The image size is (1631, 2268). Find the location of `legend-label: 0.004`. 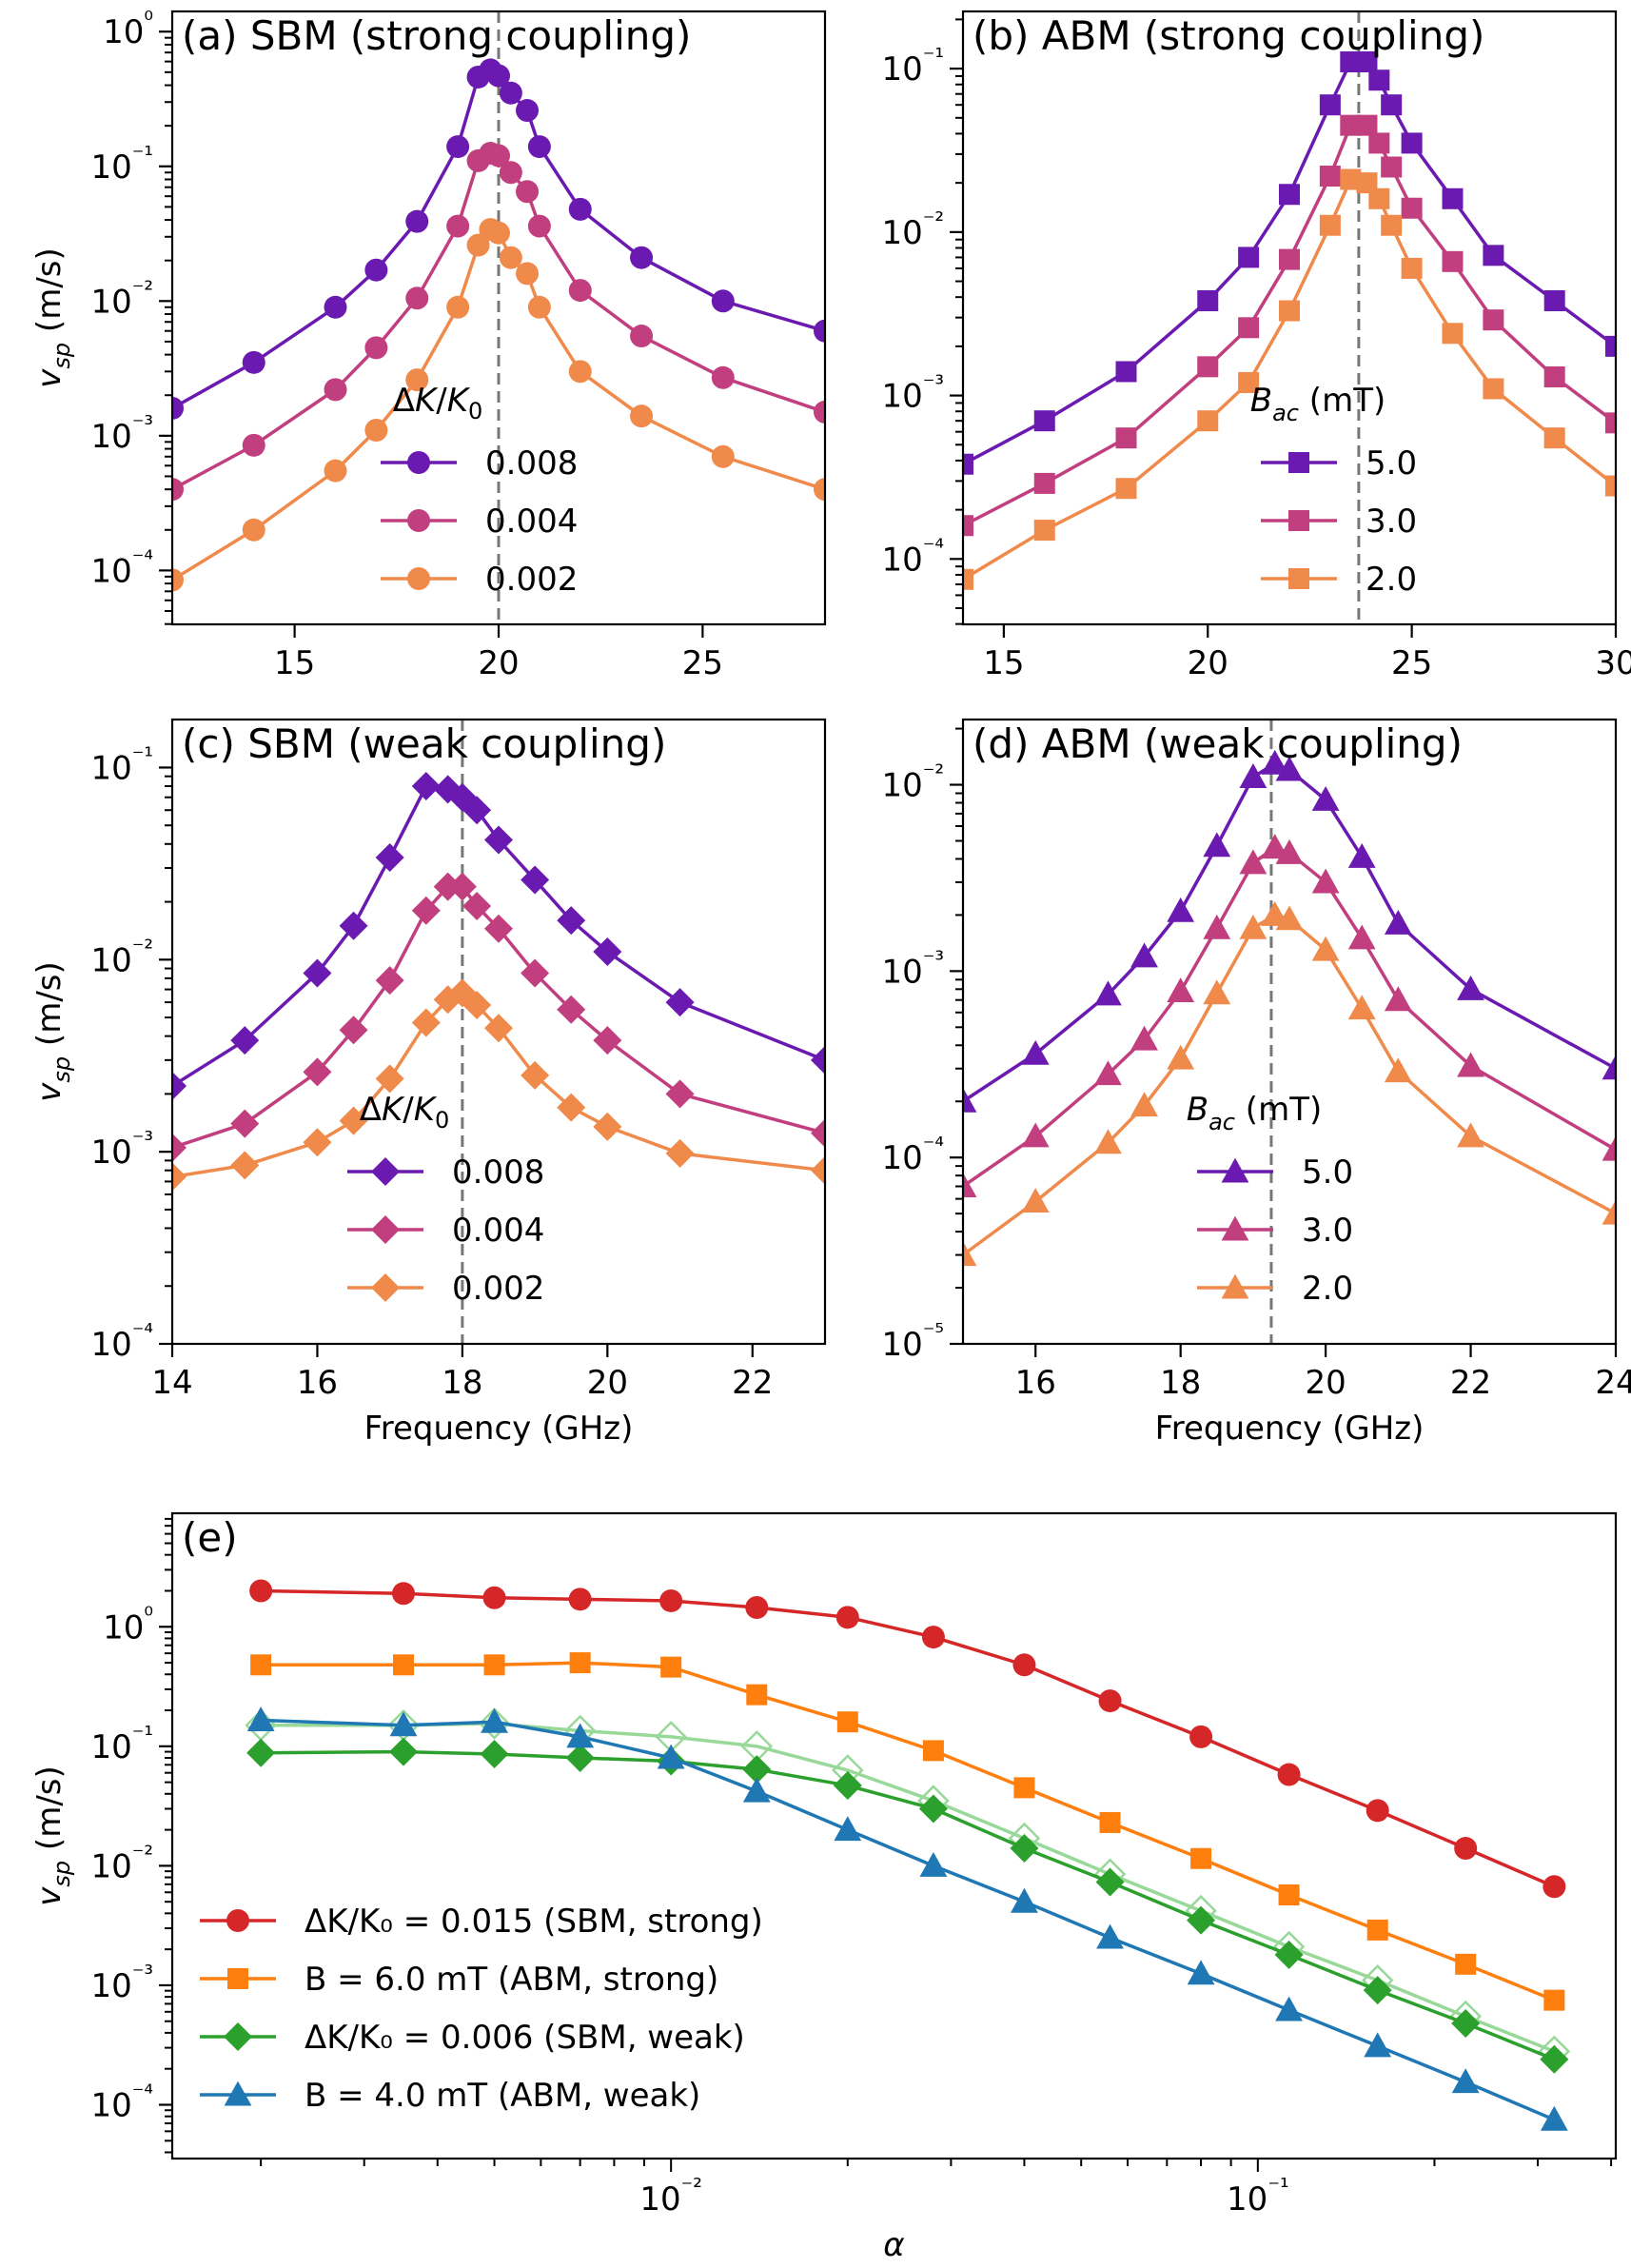

legend-label: 0.004 is located at coordinates (531, 522).